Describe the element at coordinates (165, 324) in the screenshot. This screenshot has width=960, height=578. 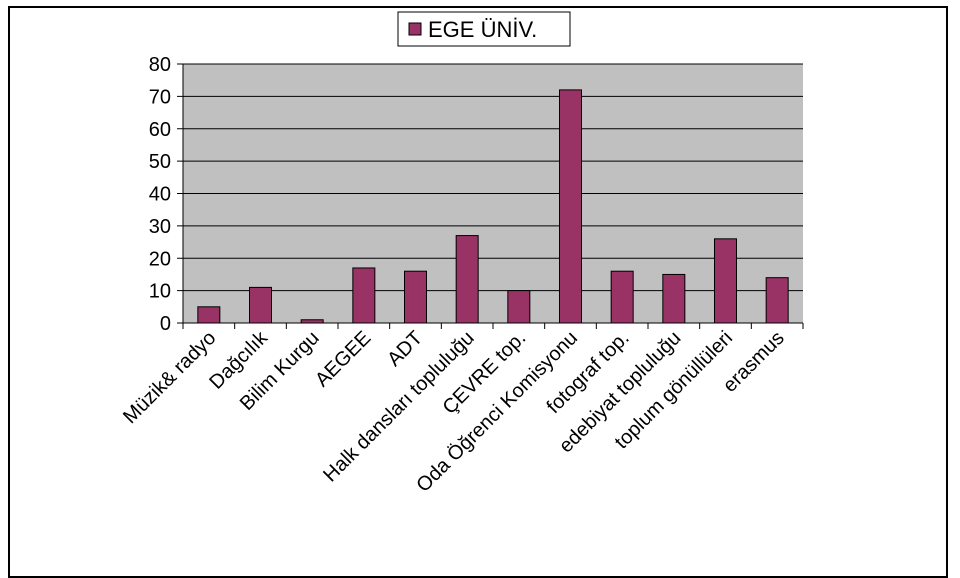
I see `y-tick-label: 0` at that location.